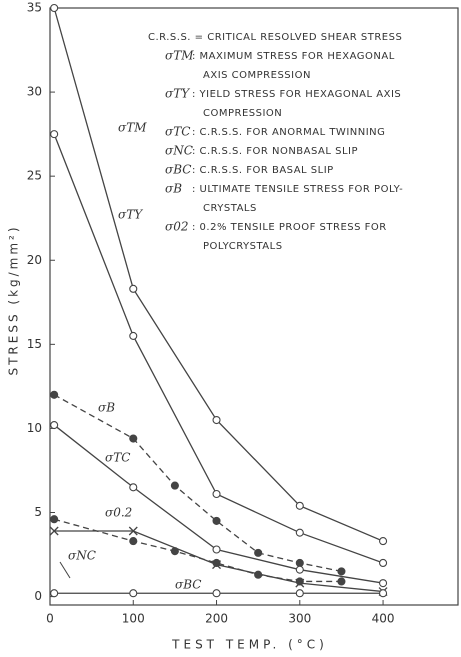 This screenshot has width=461, height=657. I want to click on legend-symbol: σB, so click(173, 189).